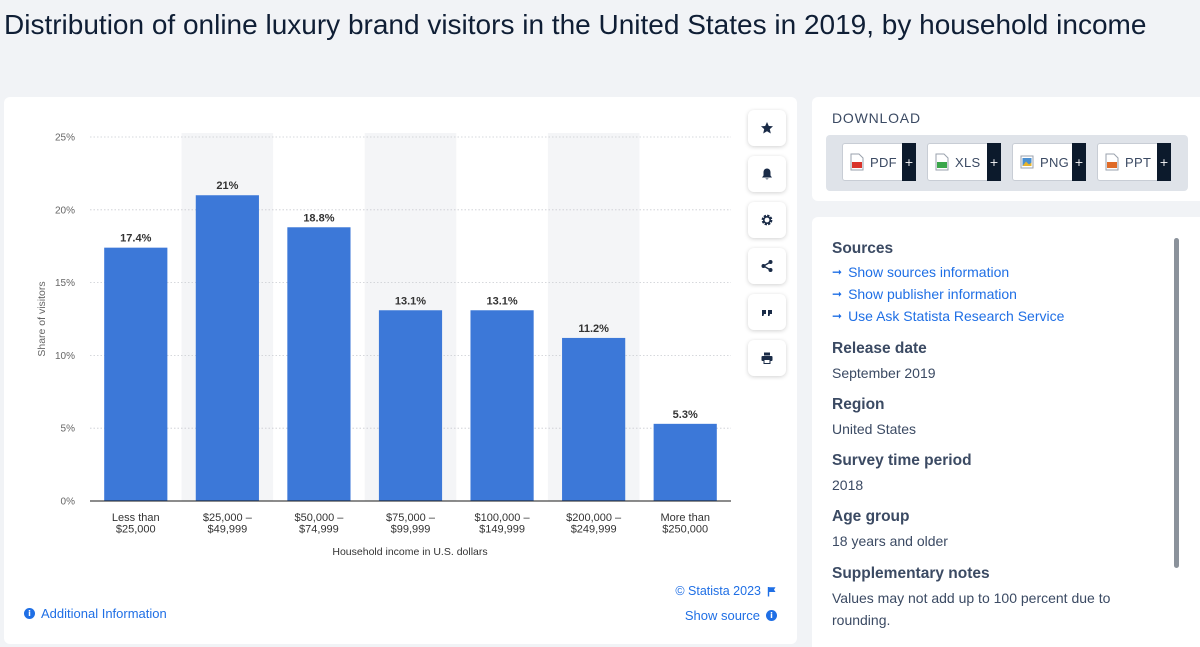  I want to click on y-tick-label: 15%, so click(65, 283).